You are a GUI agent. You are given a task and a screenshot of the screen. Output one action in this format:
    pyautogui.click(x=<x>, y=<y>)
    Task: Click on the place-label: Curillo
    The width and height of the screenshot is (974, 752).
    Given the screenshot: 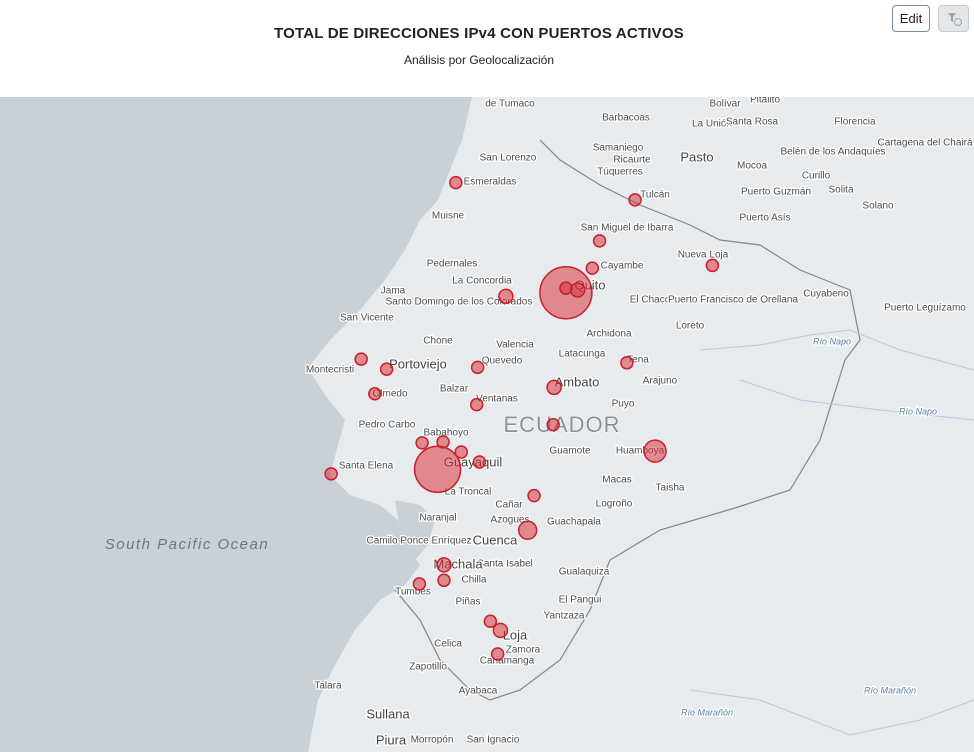 What is the action you would take?
    pyautogui.click(x=816, y=176)
    